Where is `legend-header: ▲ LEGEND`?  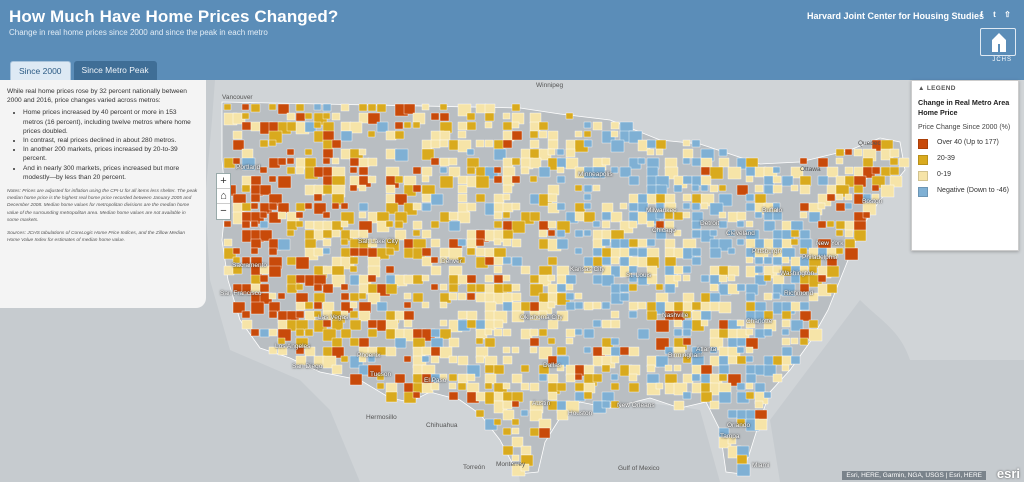
legend-header: ▲ LEGEND is located at coordinates (965, 88).